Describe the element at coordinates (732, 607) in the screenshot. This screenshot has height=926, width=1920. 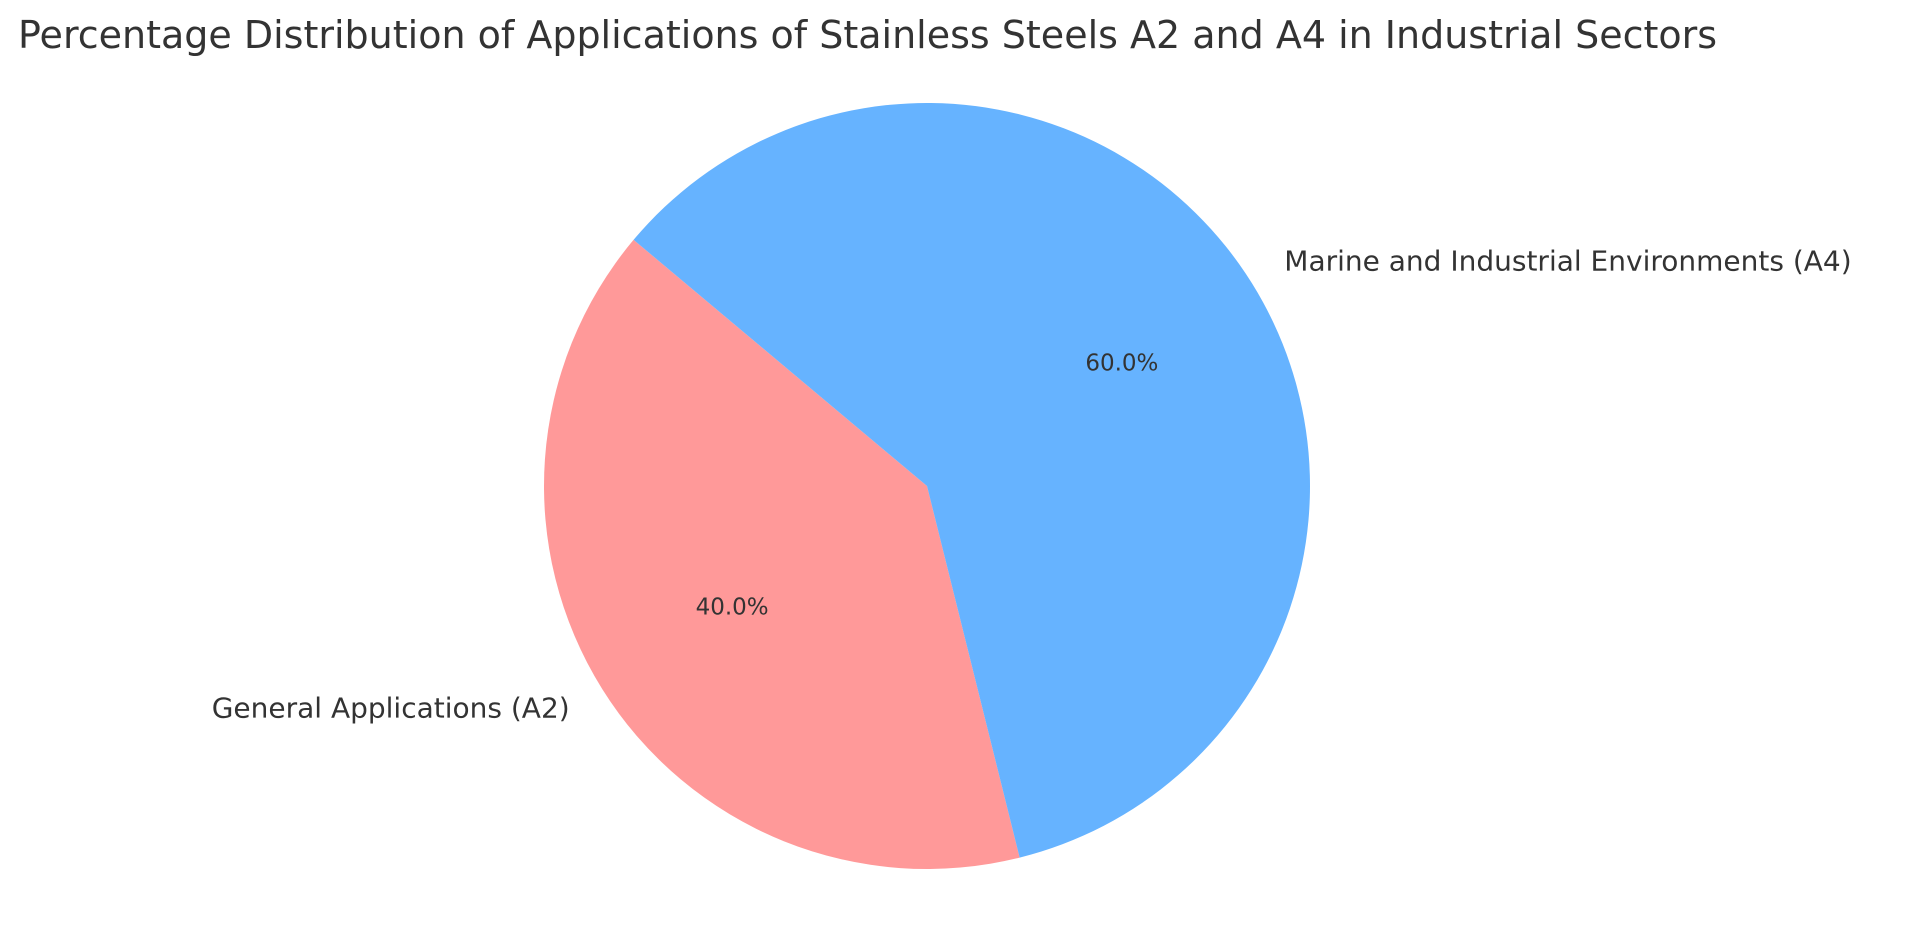
I see `slice-percent-label: 40.0%` at that location.